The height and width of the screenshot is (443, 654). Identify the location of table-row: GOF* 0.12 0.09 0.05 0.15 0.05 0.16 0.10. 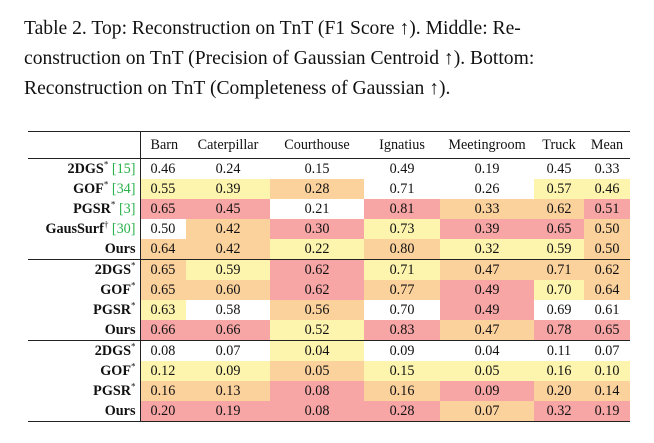
(329, 371).